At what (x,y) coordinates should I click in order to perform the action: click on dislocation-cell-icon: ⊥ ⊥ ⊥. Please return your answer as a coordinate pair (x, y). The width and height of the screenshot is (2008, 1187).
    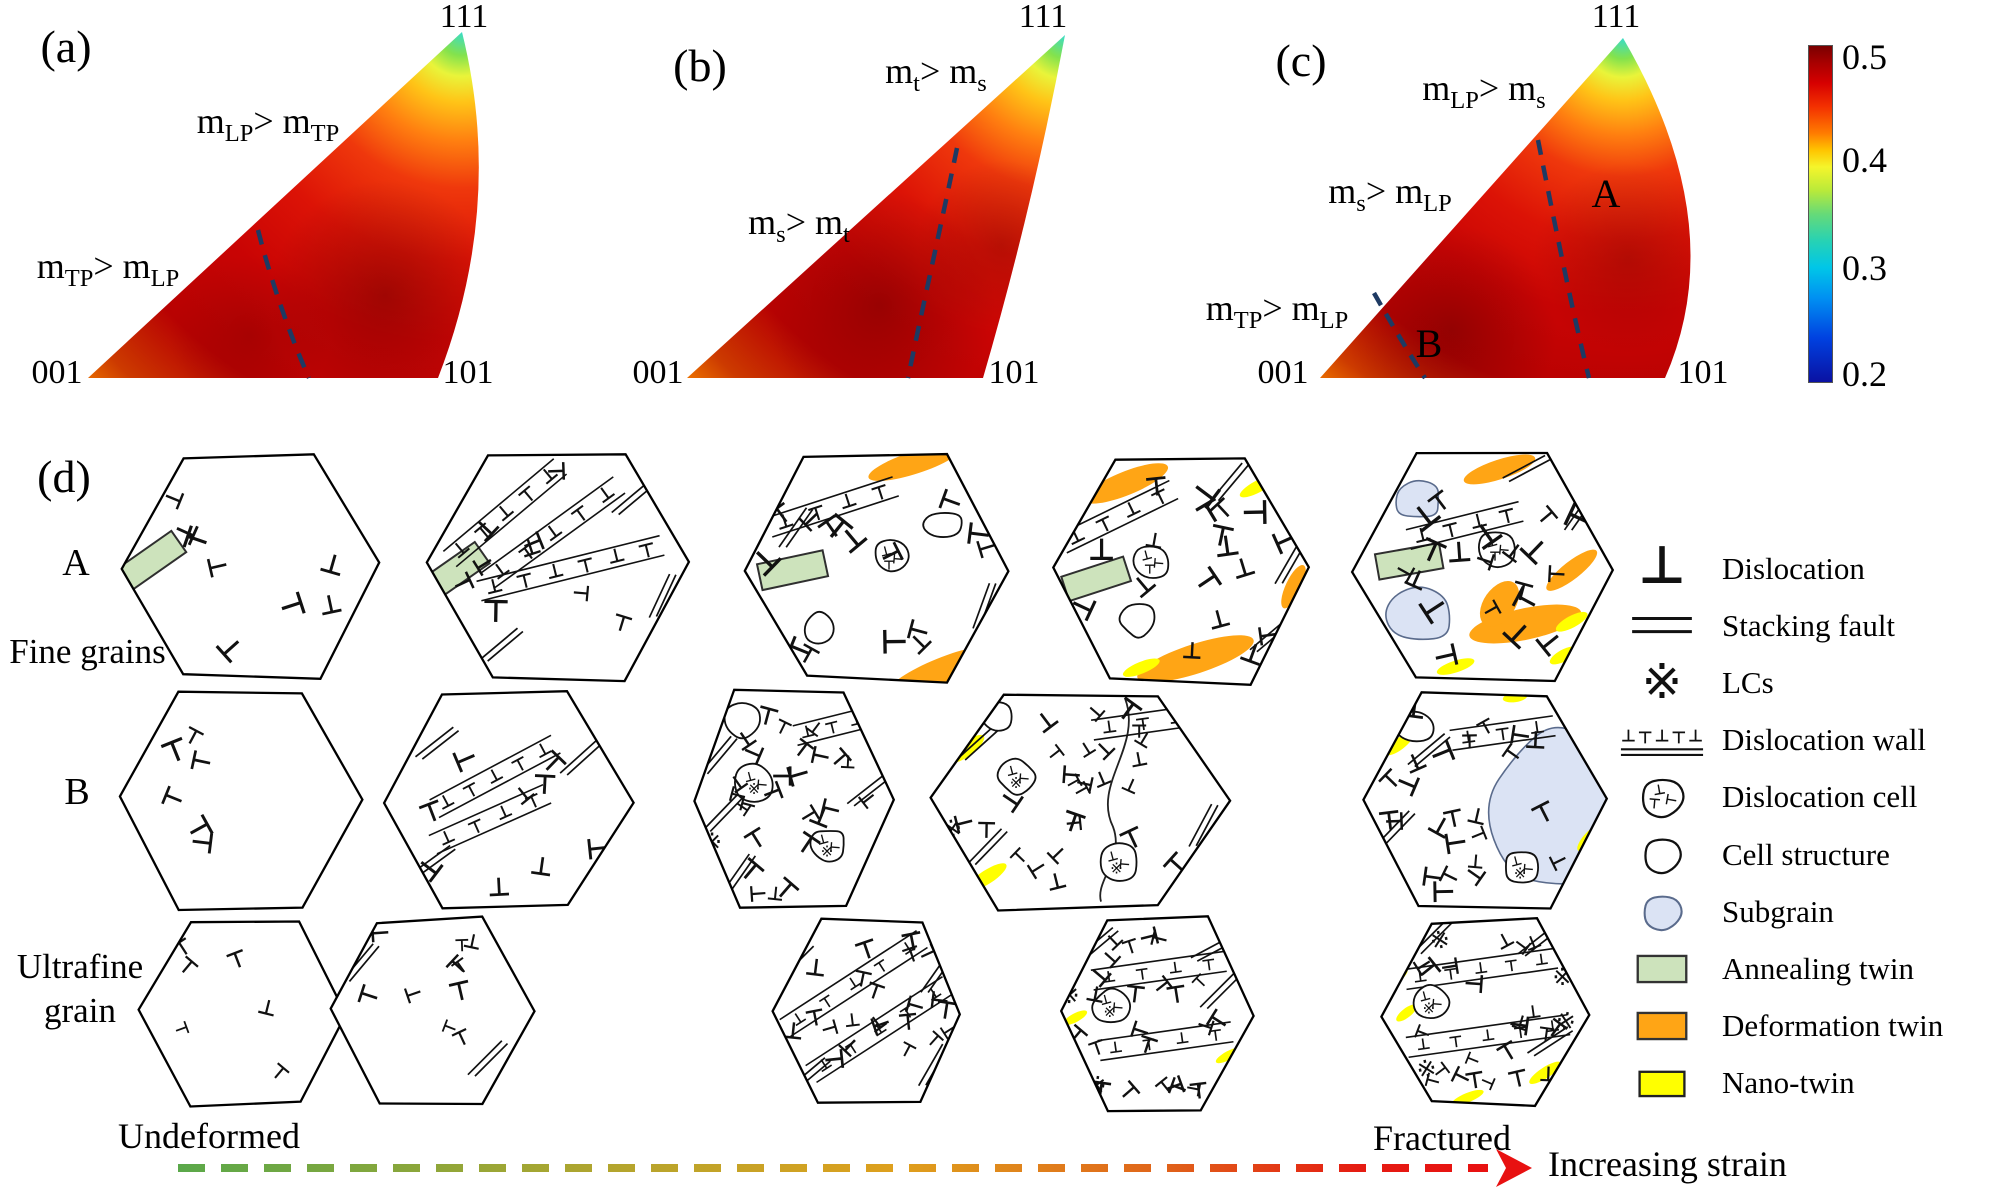
    Looking at the image, I should click on (1662, 797).